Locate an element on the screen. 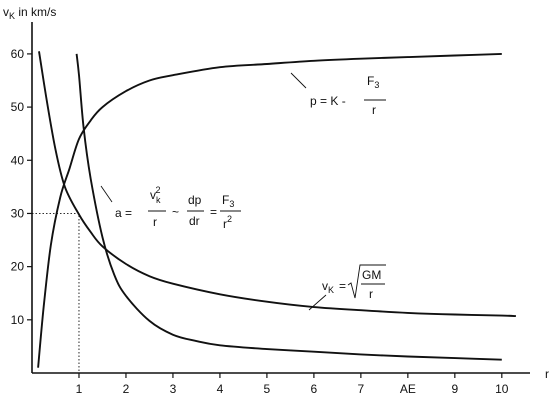  x-tick-label: 5 is located at coordinates (267, 389).